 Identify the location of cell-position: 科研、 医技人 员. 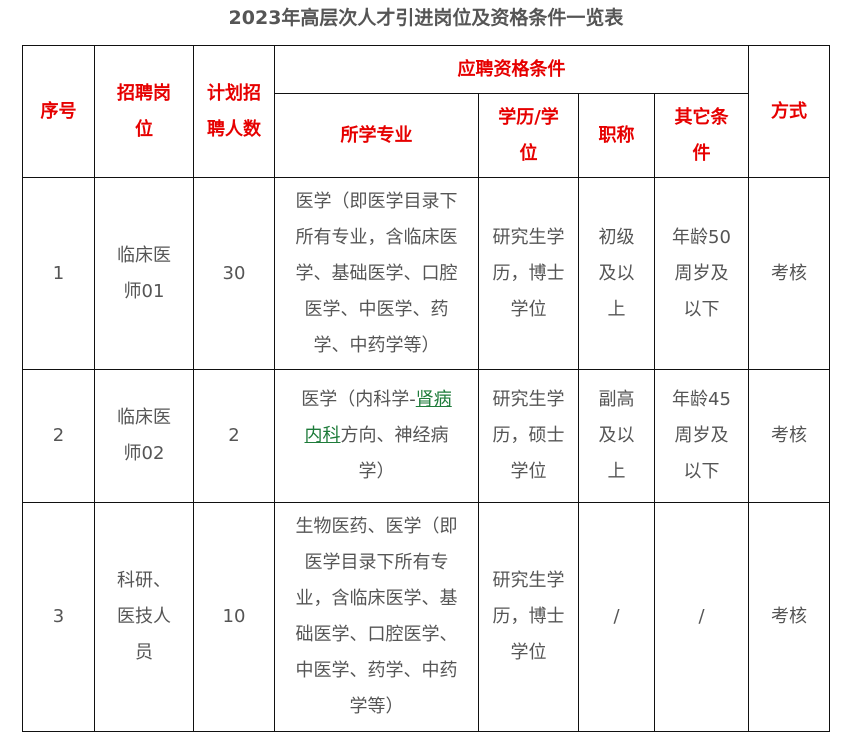
(144, 617).